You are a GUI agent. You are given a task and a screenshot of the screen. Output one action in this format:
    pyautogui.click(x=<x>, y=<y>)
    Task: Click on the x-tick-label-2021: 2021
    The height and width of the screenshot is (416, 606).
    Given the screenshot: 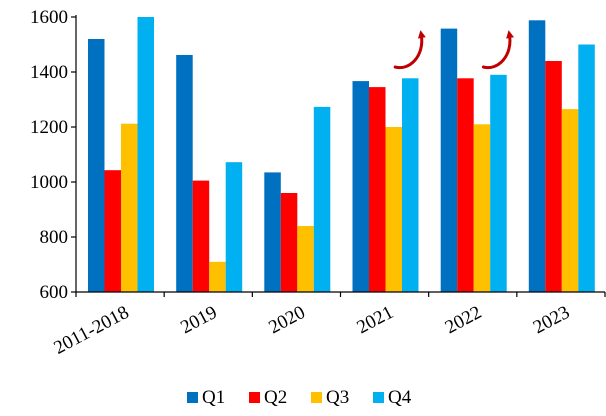 What is the action you would take?
    pyautogui.click(x=375, y=320)
    